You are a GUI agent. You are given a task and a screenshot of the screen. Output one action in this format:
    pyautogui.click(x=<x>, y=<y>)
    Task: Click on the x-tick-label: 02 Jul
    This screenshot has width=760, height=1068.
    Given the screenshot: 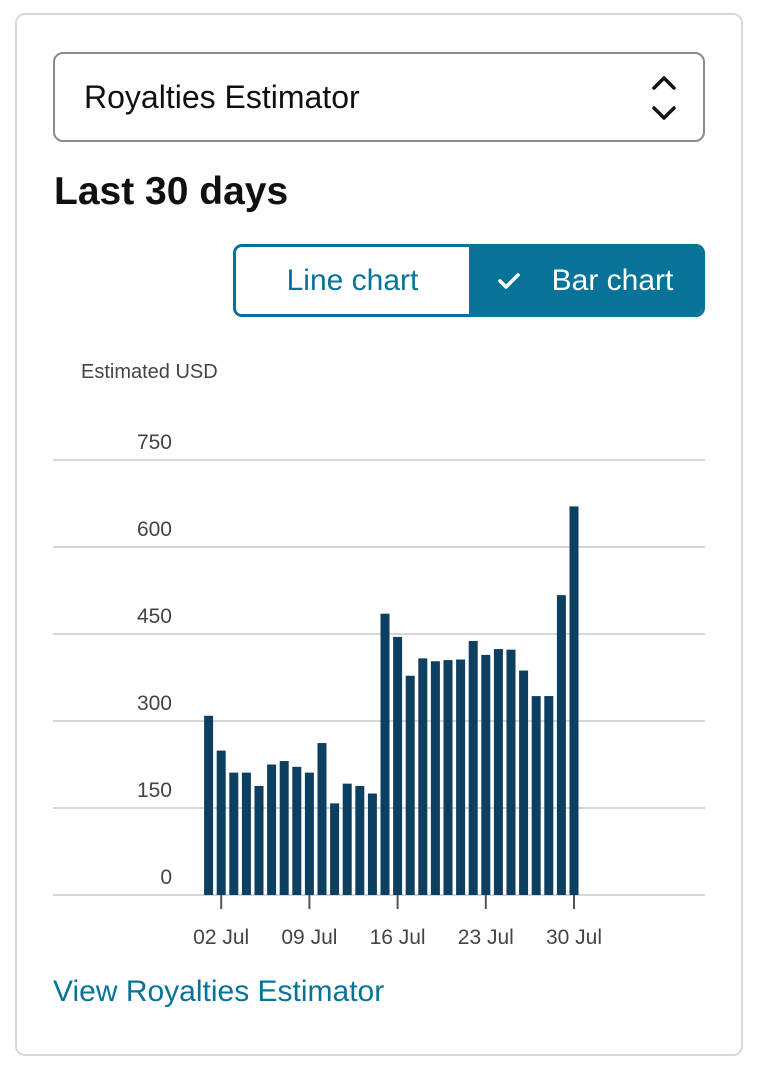 What is the action you would take?
    pyautogui.click(x=221, y=937)
    